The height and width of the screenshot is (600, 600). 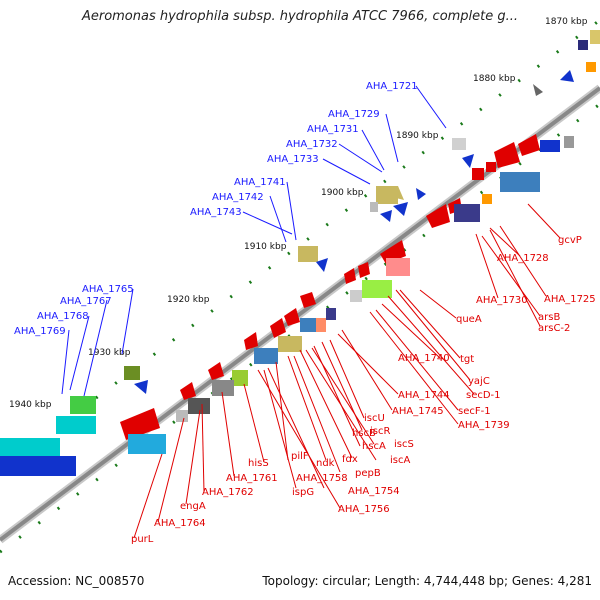 I want to click on label-iscR: iscR, so click(x=380, y=431).